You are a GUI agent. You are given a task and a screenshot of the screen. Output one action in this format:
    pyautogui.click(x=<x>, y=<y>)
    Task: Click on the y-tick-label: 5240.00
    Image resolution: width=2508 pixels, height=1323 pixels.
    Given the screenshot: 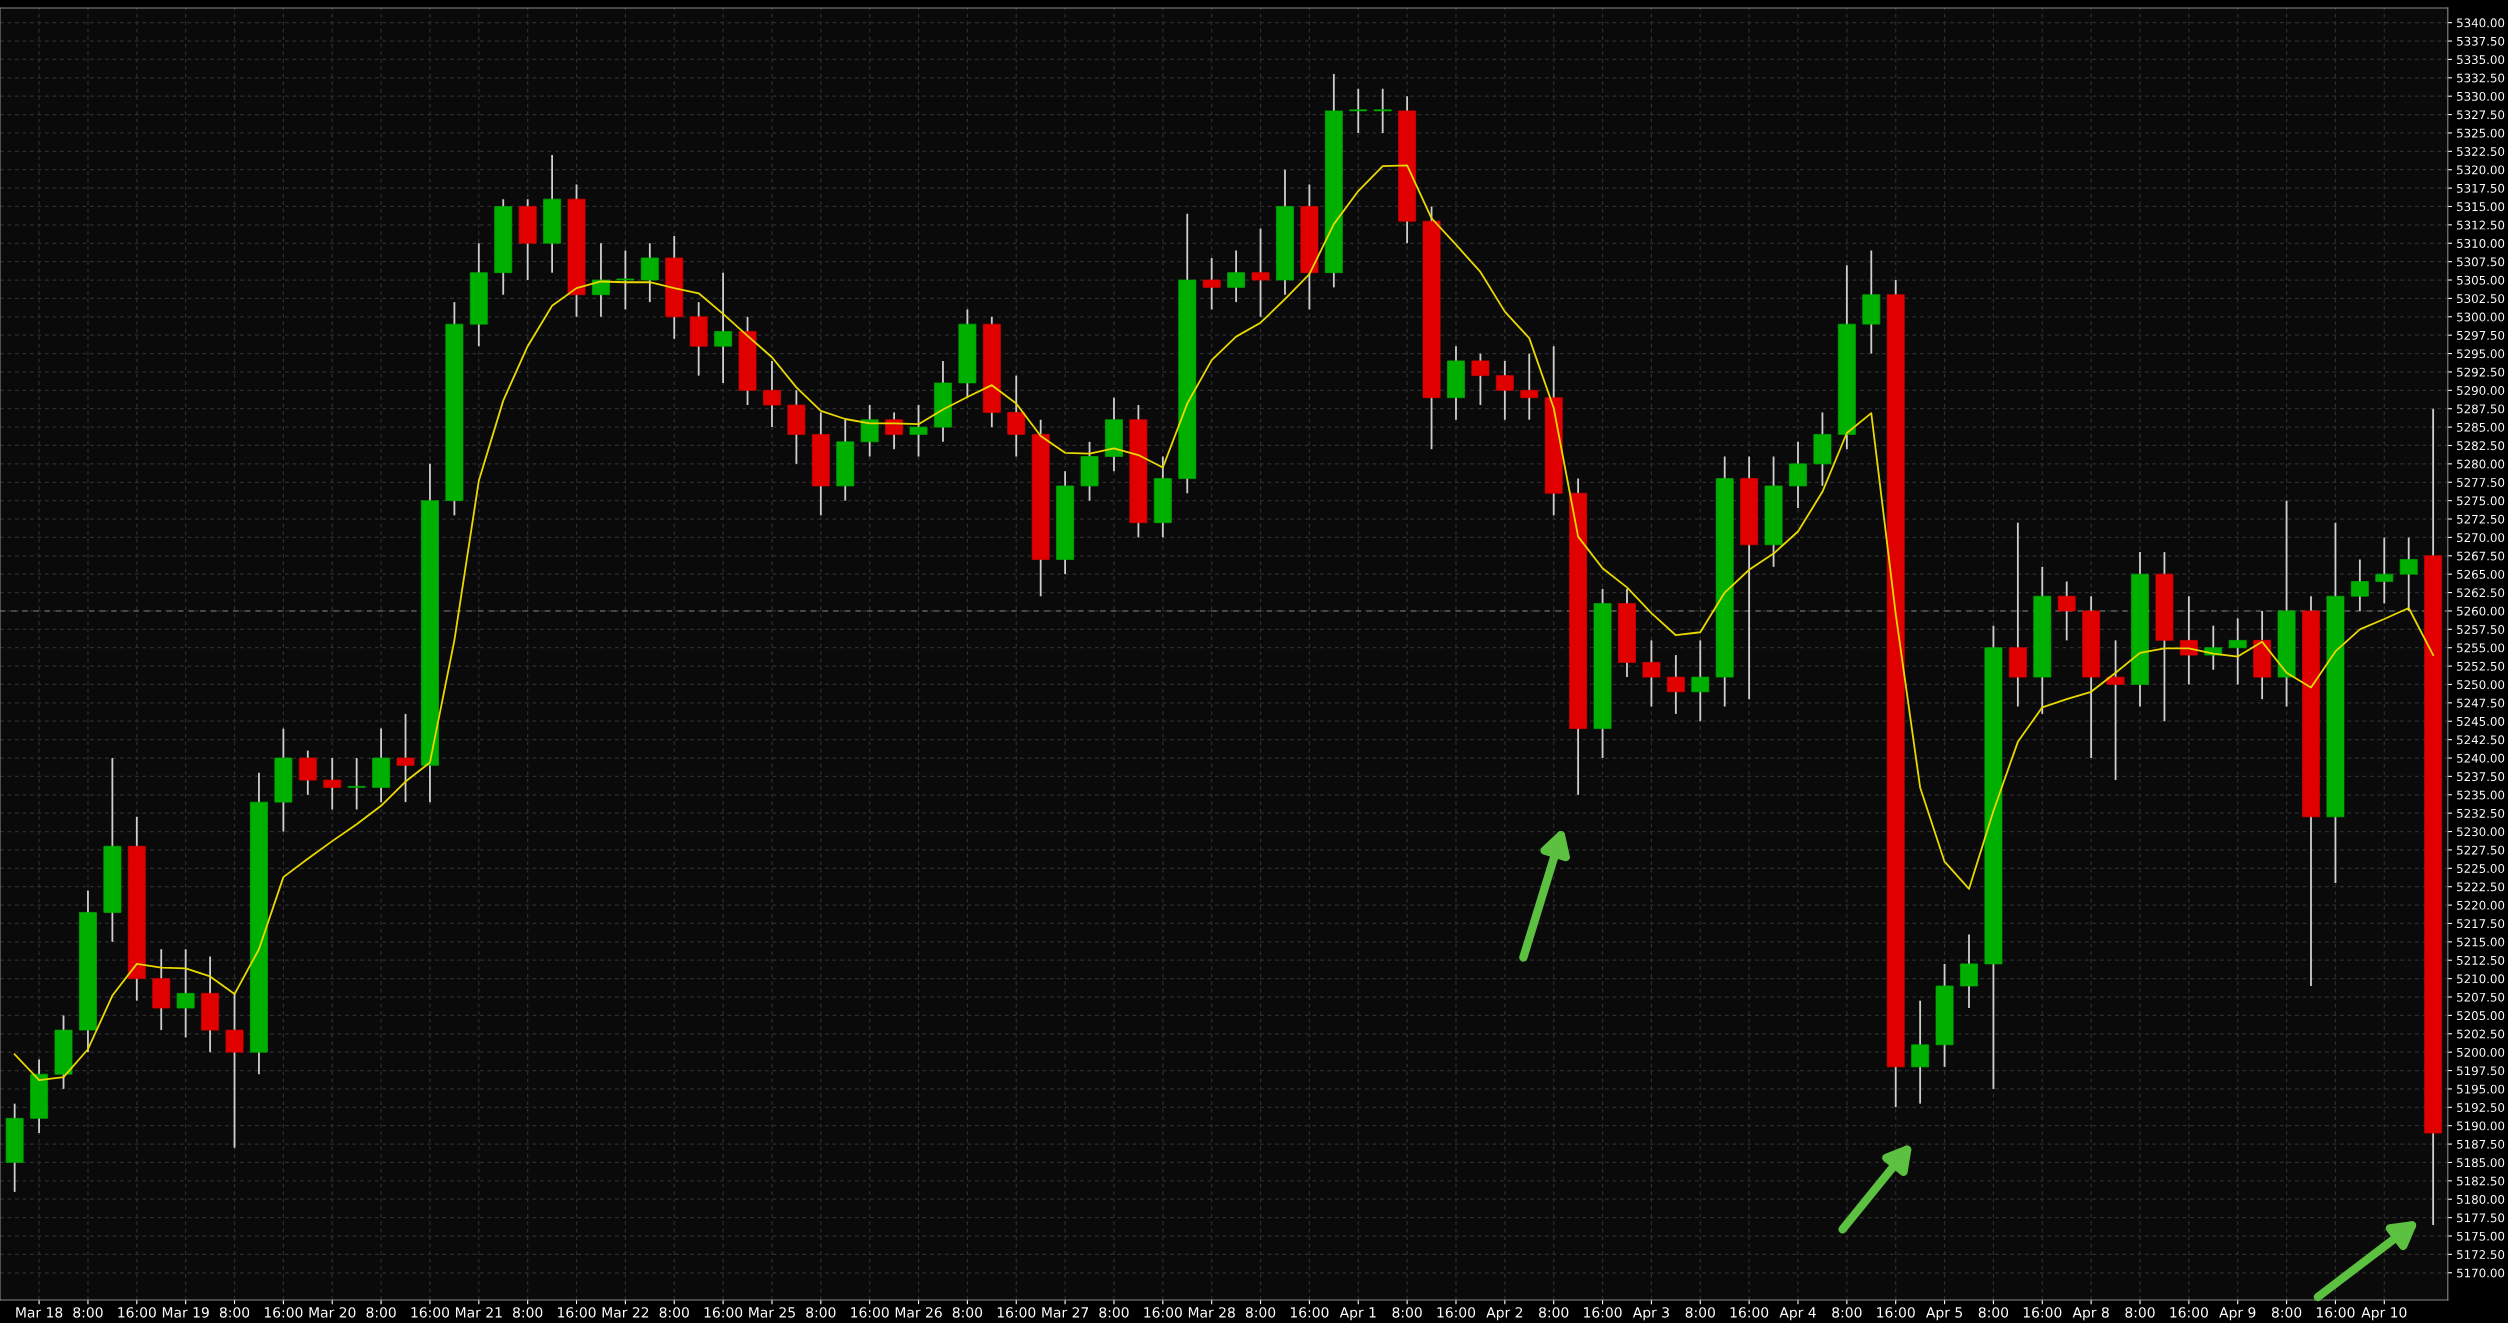 What is the action you would take?
    pyautogui.click(x=2481, y=758)
    